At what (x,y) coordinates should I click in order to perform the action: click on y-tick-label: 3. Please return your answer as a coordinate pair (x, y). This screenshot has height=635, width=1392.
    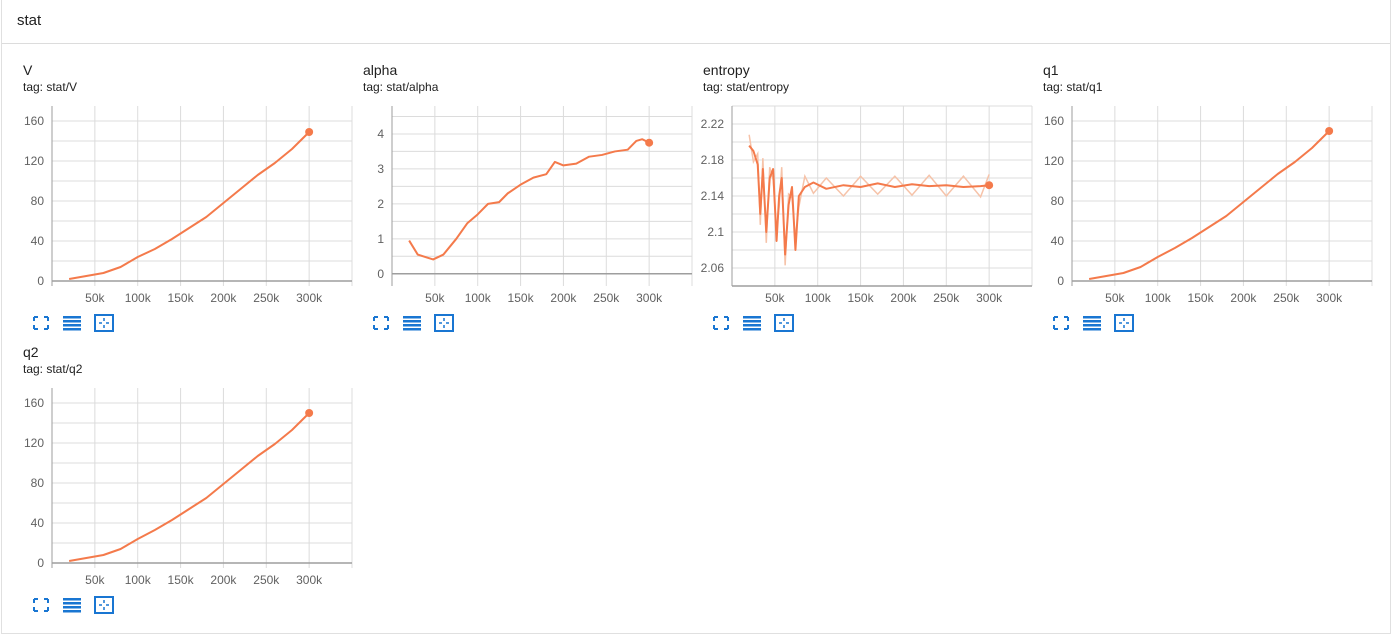
    Looking at the image, I should click on (380, 169).